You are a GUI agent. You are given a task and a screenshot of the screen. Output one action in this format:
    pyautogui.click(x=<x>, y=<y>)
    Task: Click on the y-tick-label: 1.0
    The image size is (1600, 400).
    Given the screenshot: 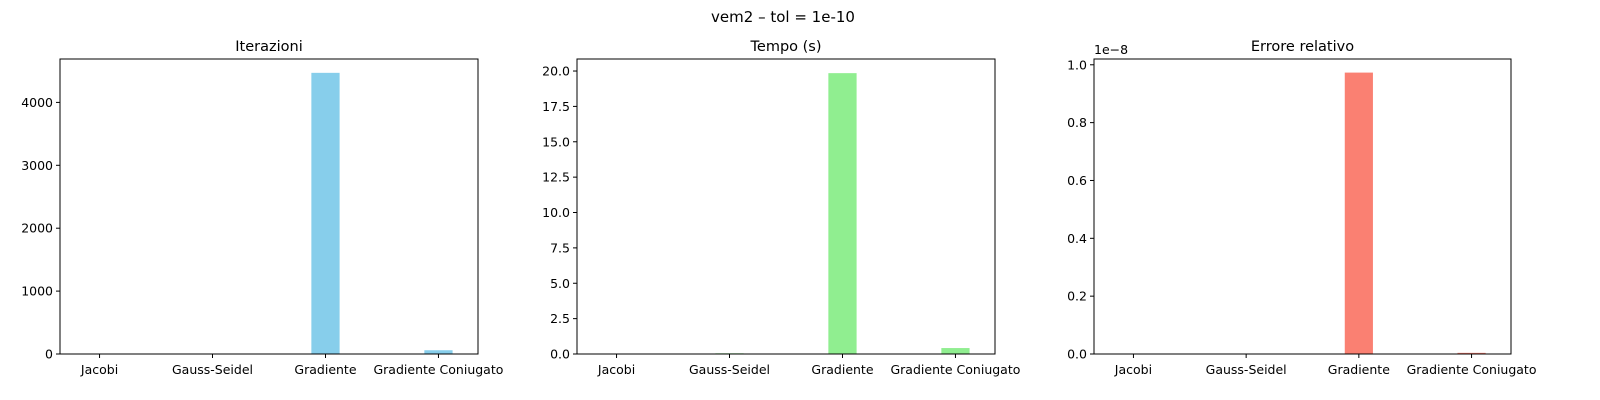 What is the action you would take?
    pyautogui.click(x=1077, y=64)
    